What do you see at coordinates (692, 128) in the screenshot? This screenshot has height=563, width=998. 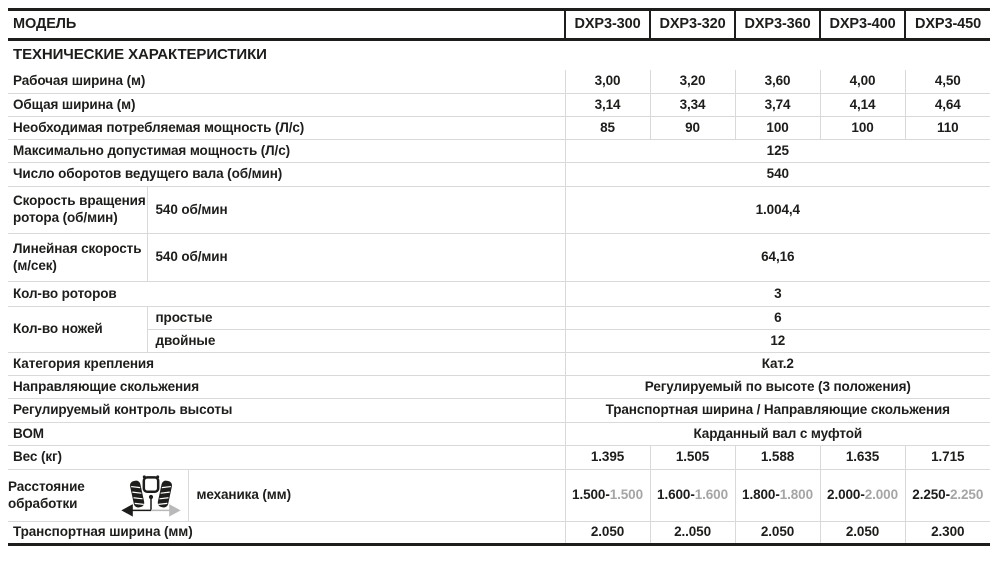 I see `cell-value: 90` at bounding box center [692, 128].